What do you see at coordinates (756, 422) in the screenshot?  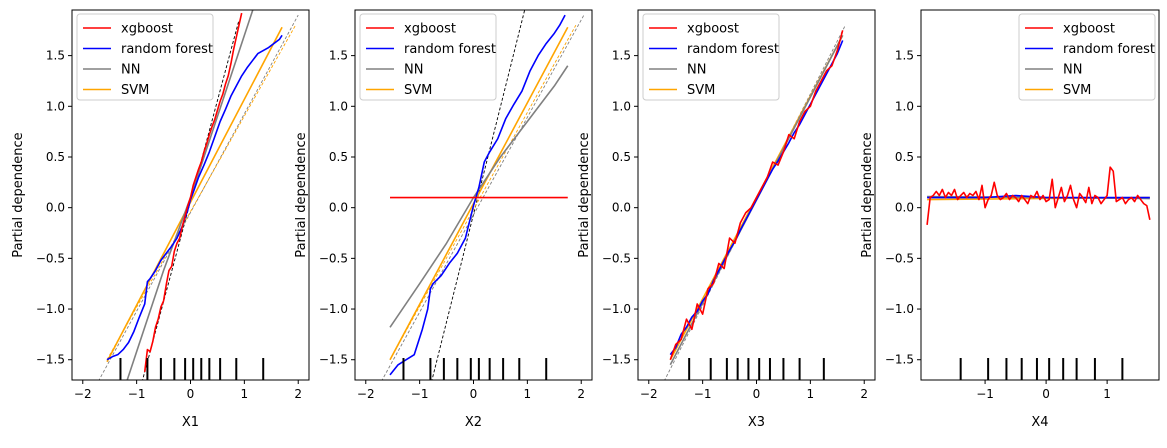 I see `x-axis-label: X3` at bounding box center [756, 422].